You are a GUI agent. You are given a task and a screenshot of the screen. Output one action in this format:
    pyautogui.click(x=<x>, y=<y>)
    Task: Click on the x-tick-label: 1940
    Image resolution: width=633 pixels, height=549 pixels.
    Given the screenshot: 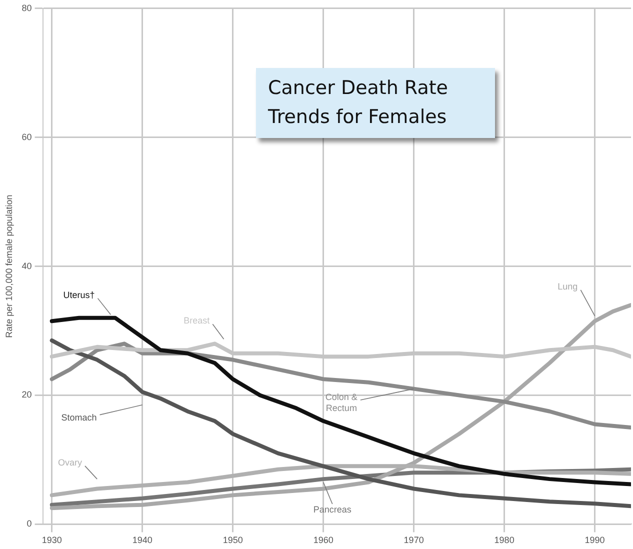 What is the action you would take?
    pyautogui.click(x=142, y=540)
    